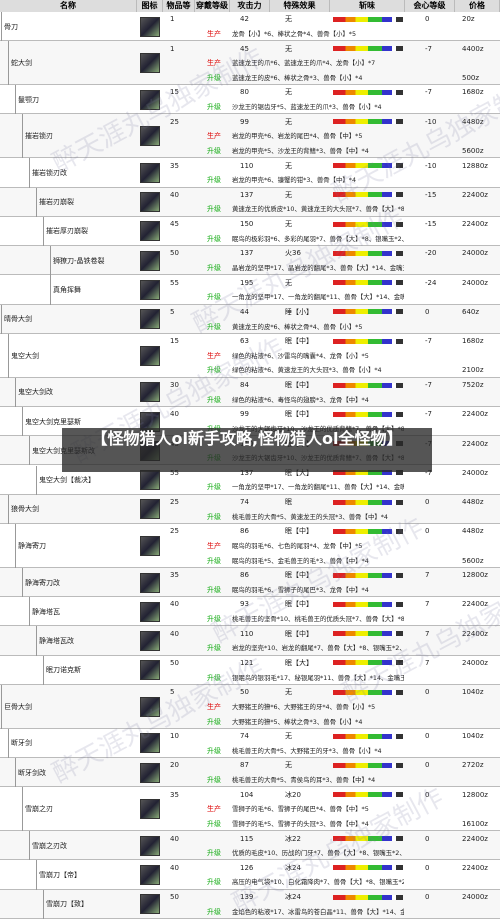 This screenshot has width=500, height=920. What do you see at coordinates (172, 311) in the screenshot?
I see `item-level: 5` at bounding box center [172, 311].